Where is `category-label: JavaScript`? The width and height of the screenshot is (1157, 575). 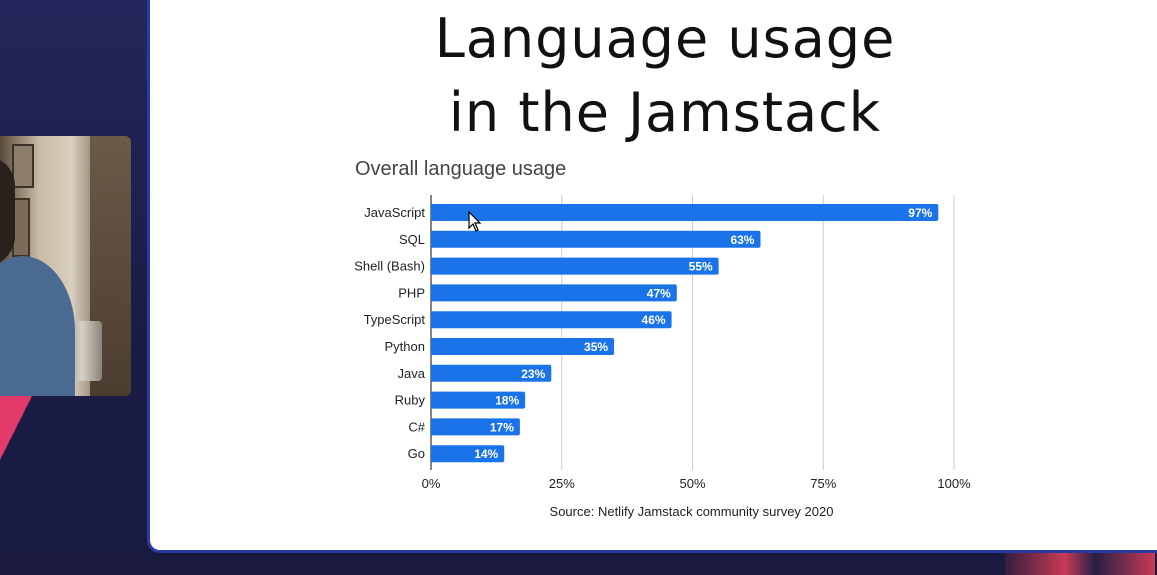 category-label: JavaScript is located at coordinates (394, 212).